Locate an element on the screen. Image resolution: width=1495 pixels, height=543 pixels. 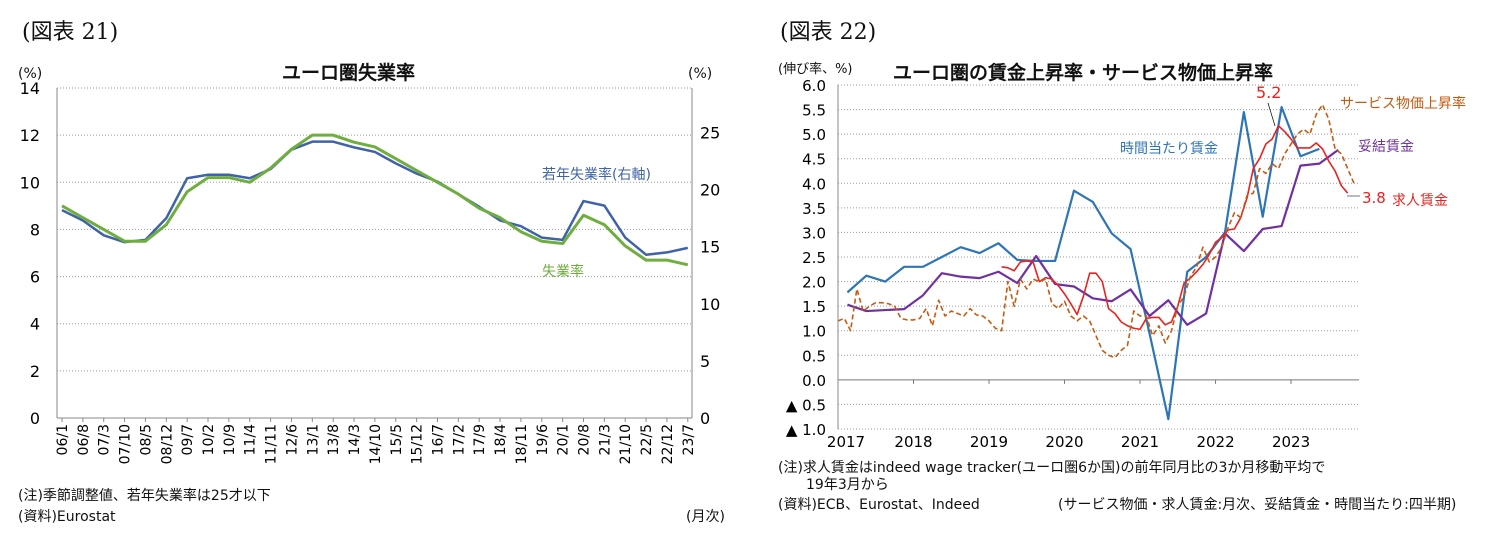
y-tick-label: ▲ 0.5 is located at coordinates (806, 405).